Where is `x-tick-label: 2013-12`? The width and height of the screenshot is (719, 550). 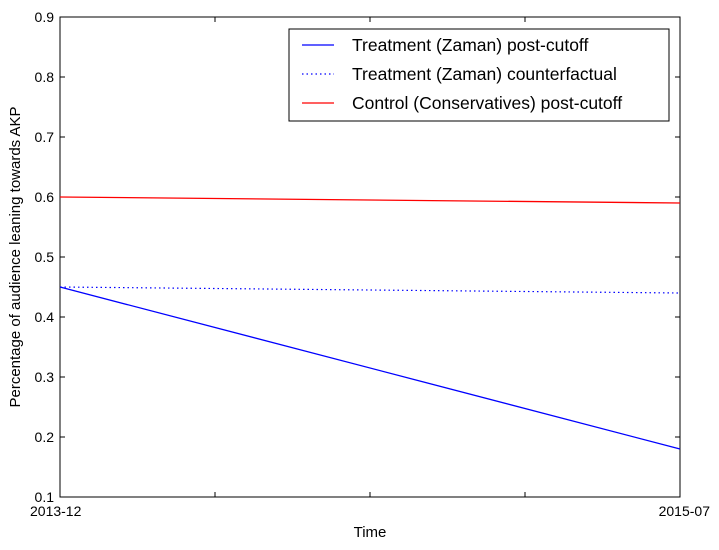 x-tick-label: 2013-12 is located at coordinates (56, 511).